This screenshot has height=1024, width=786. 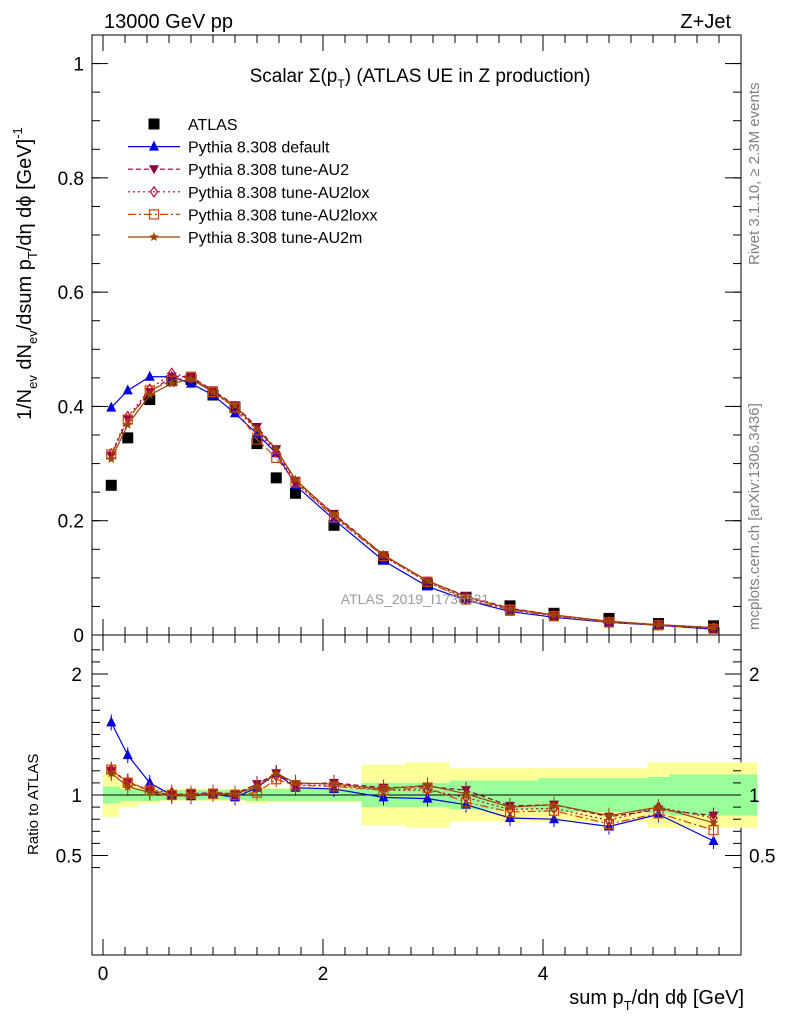 What do you see at coordinates (412, 781) in the screenshot?
I see `ratio-series-layer` at bounding box center [412, 781].